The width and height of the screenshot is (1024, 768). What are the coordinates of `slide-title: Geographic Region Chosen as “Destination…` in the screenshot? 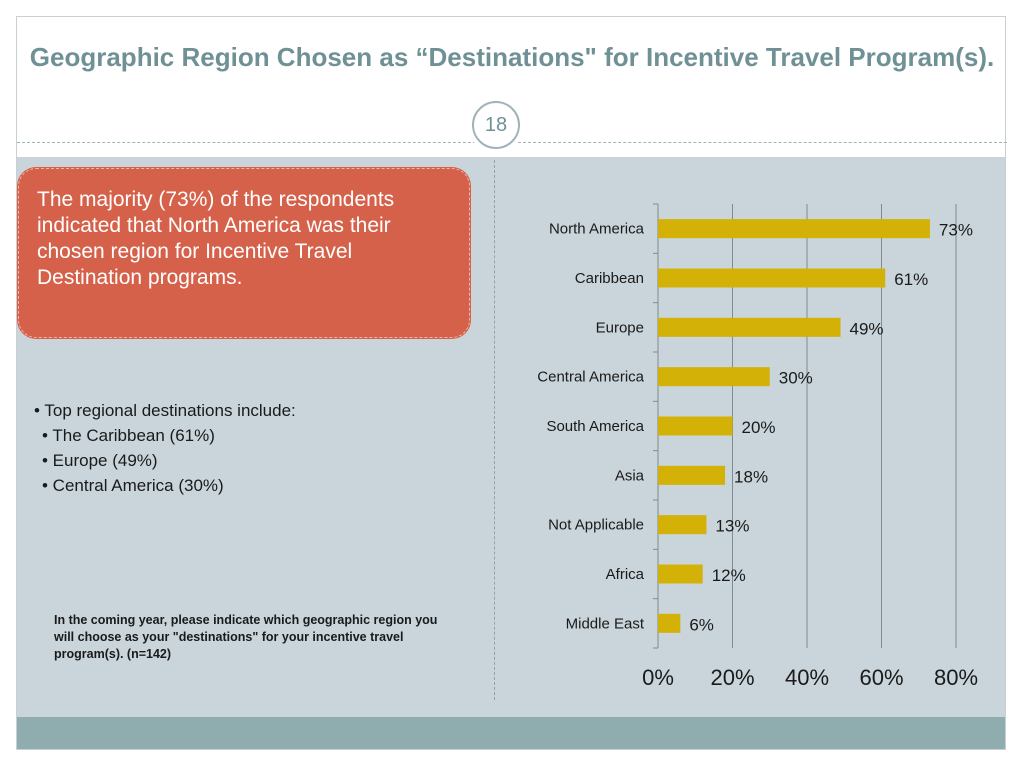 It's located at (512, 57).